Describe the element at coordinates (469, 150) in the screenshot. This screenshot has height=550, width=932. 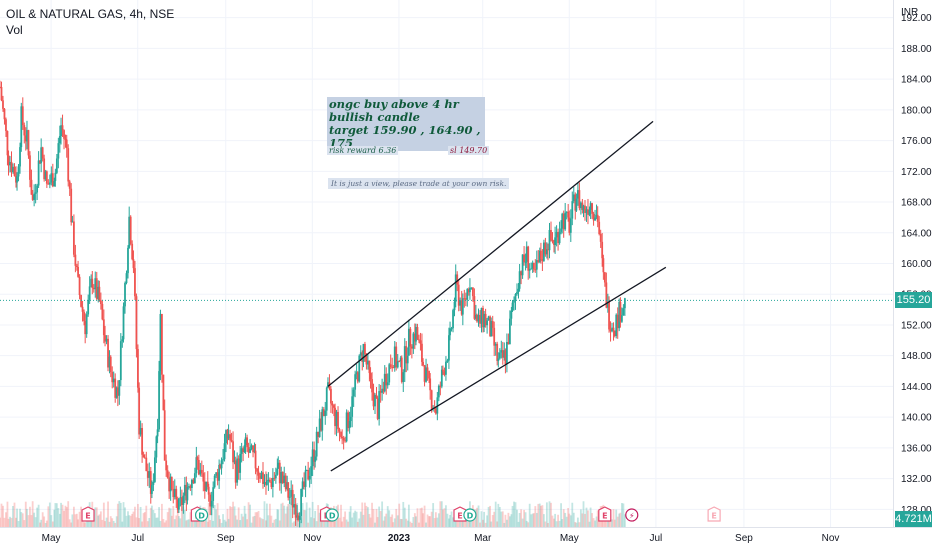
I see `stop-loss-note: sl 149.70` at that location.